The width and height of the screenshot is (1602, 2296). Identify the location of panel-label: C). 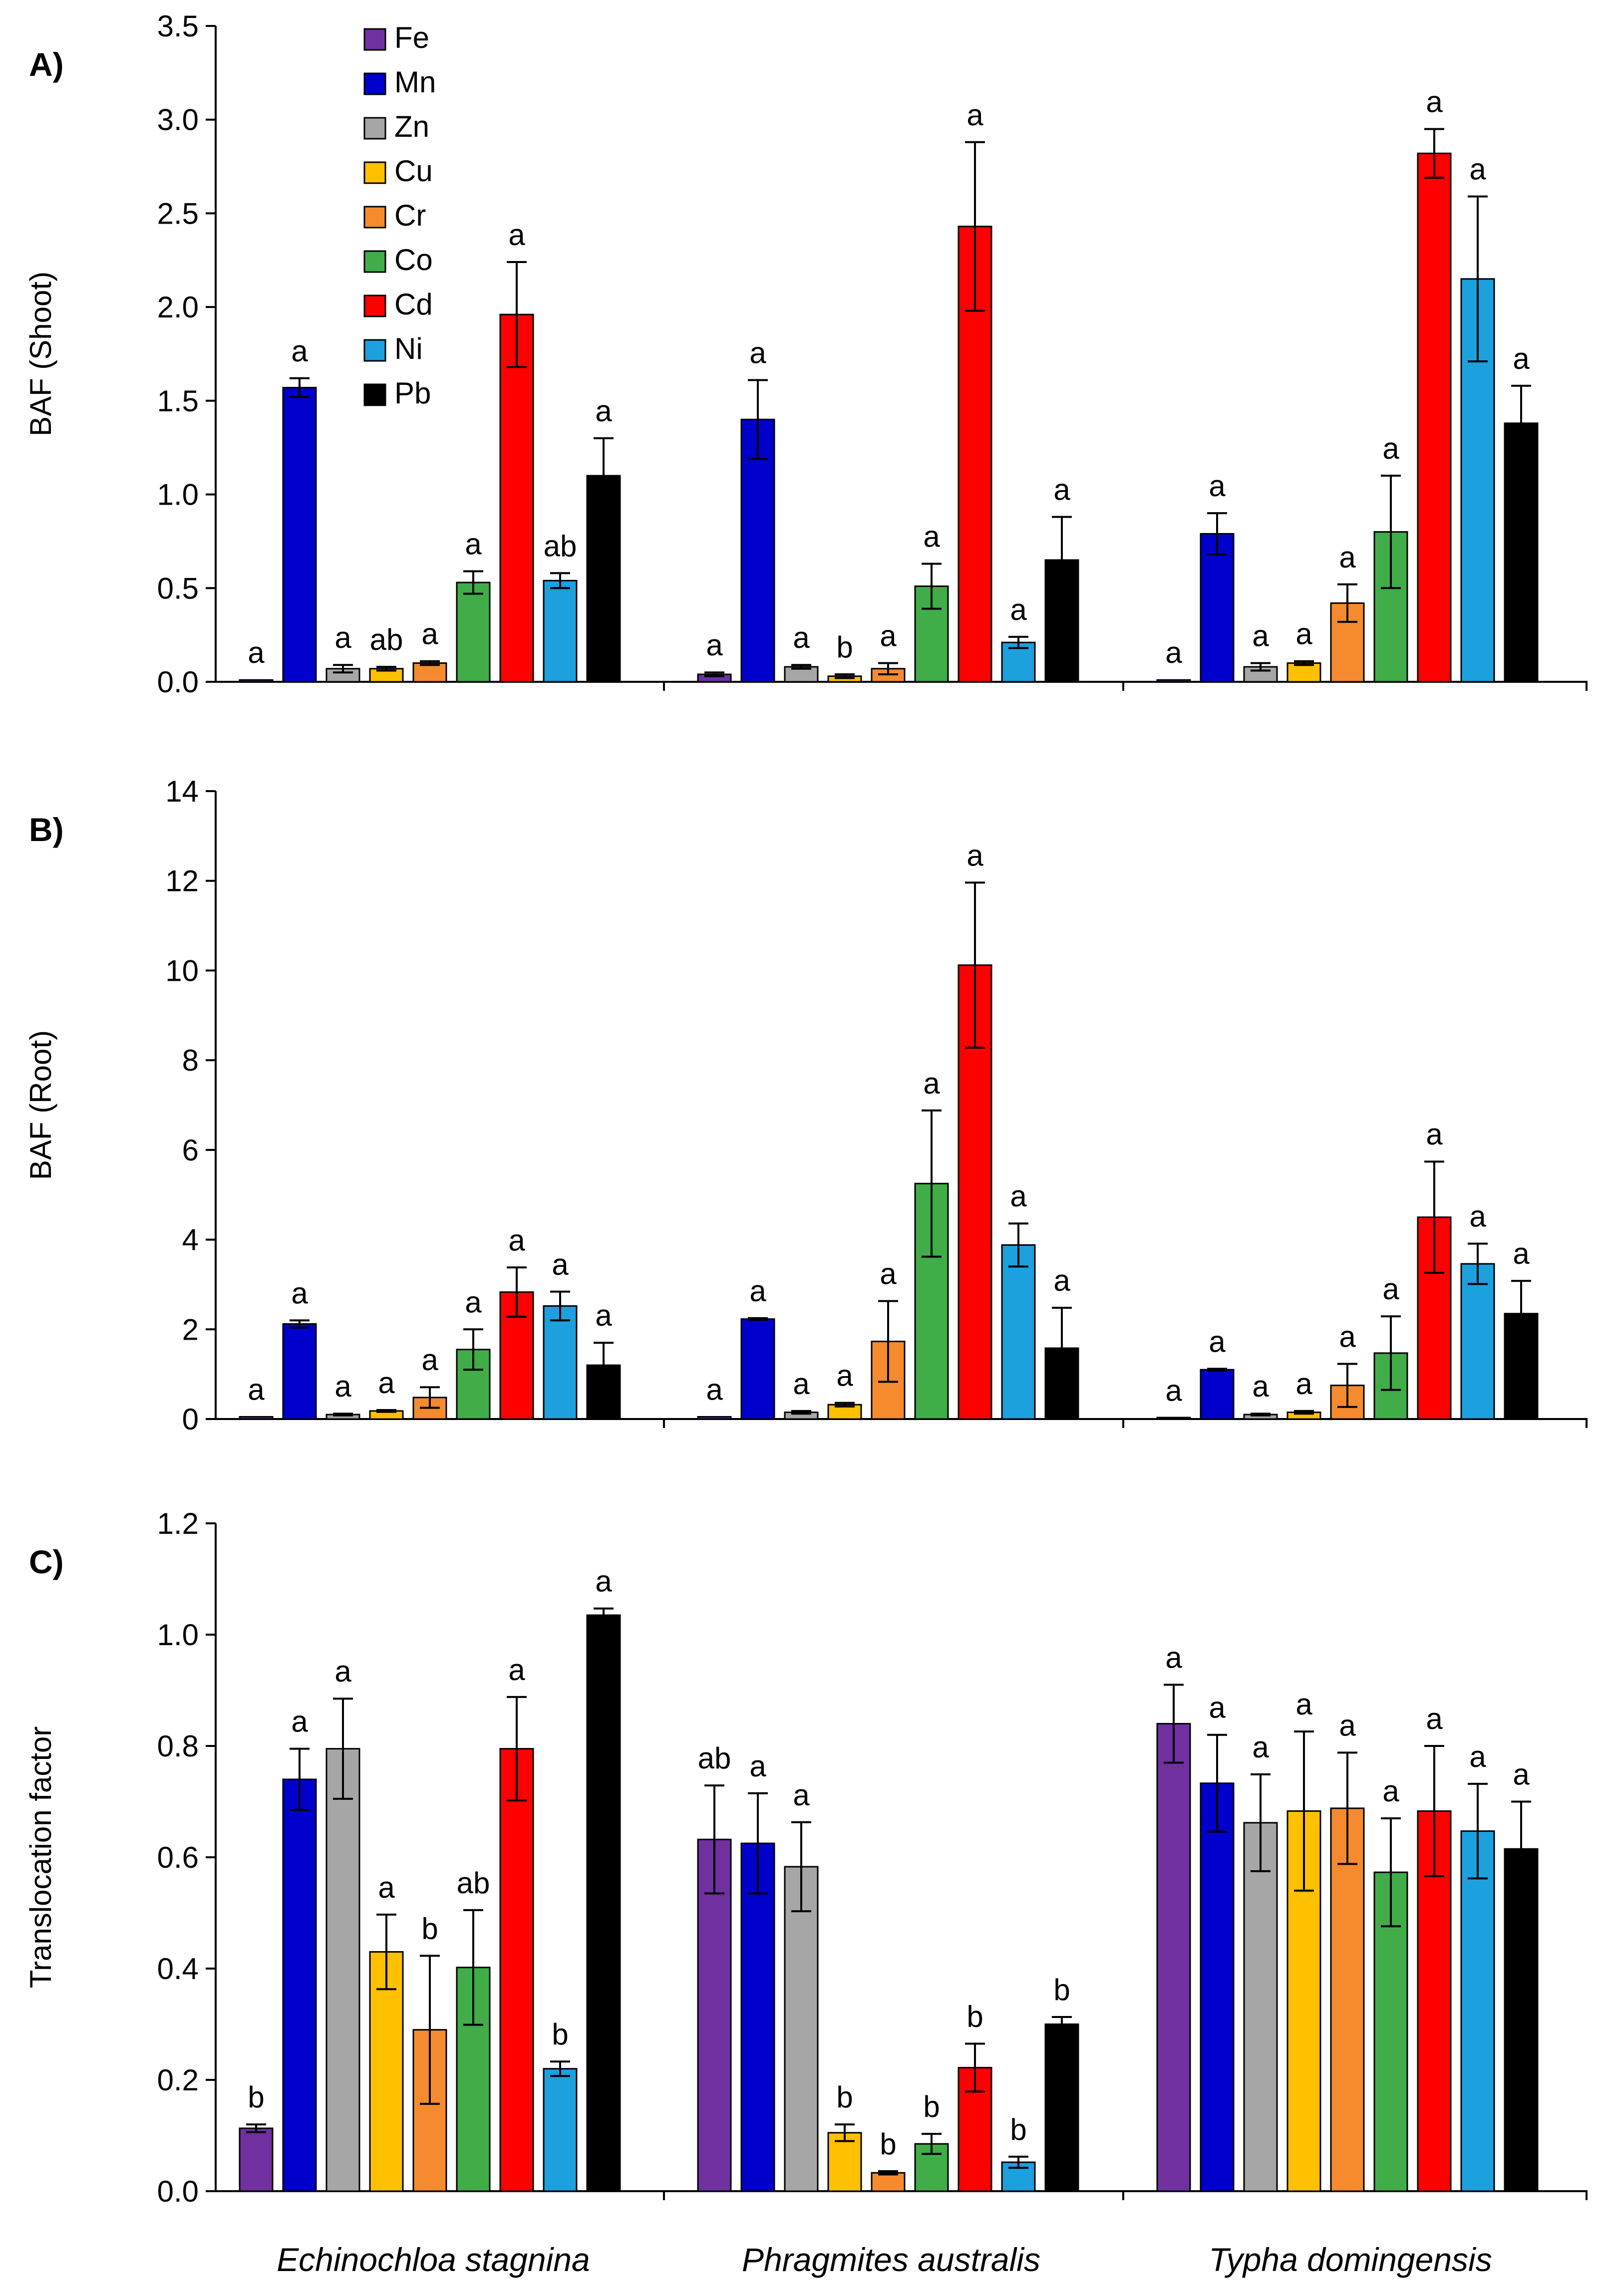
(47, 1561).